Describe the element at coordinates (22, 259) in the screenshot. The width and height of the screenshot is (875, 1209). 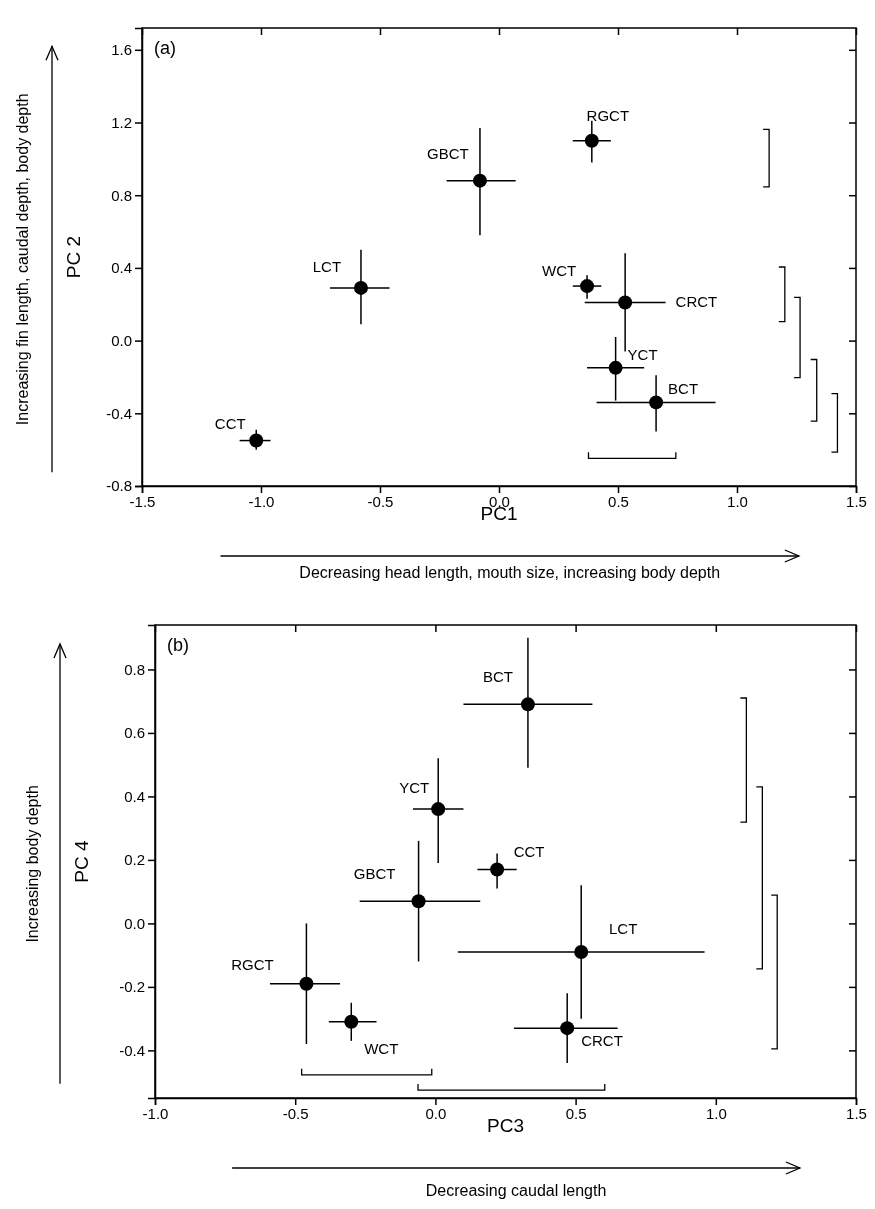
I see `text: Increasing fin length, caudal depth, body depth` at that location.